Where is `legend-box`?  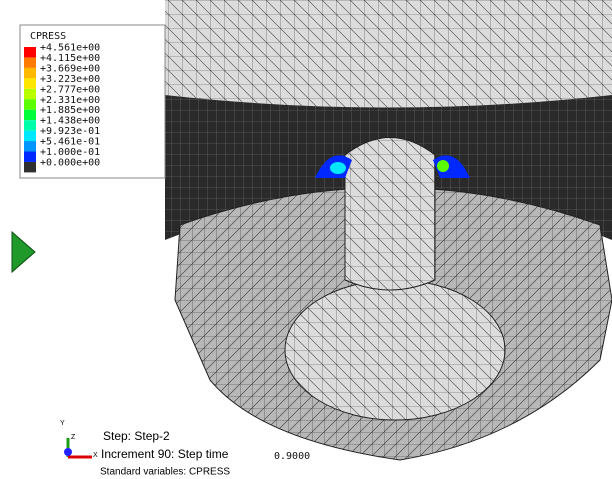
legend-box is located at coordinates (92, 101).